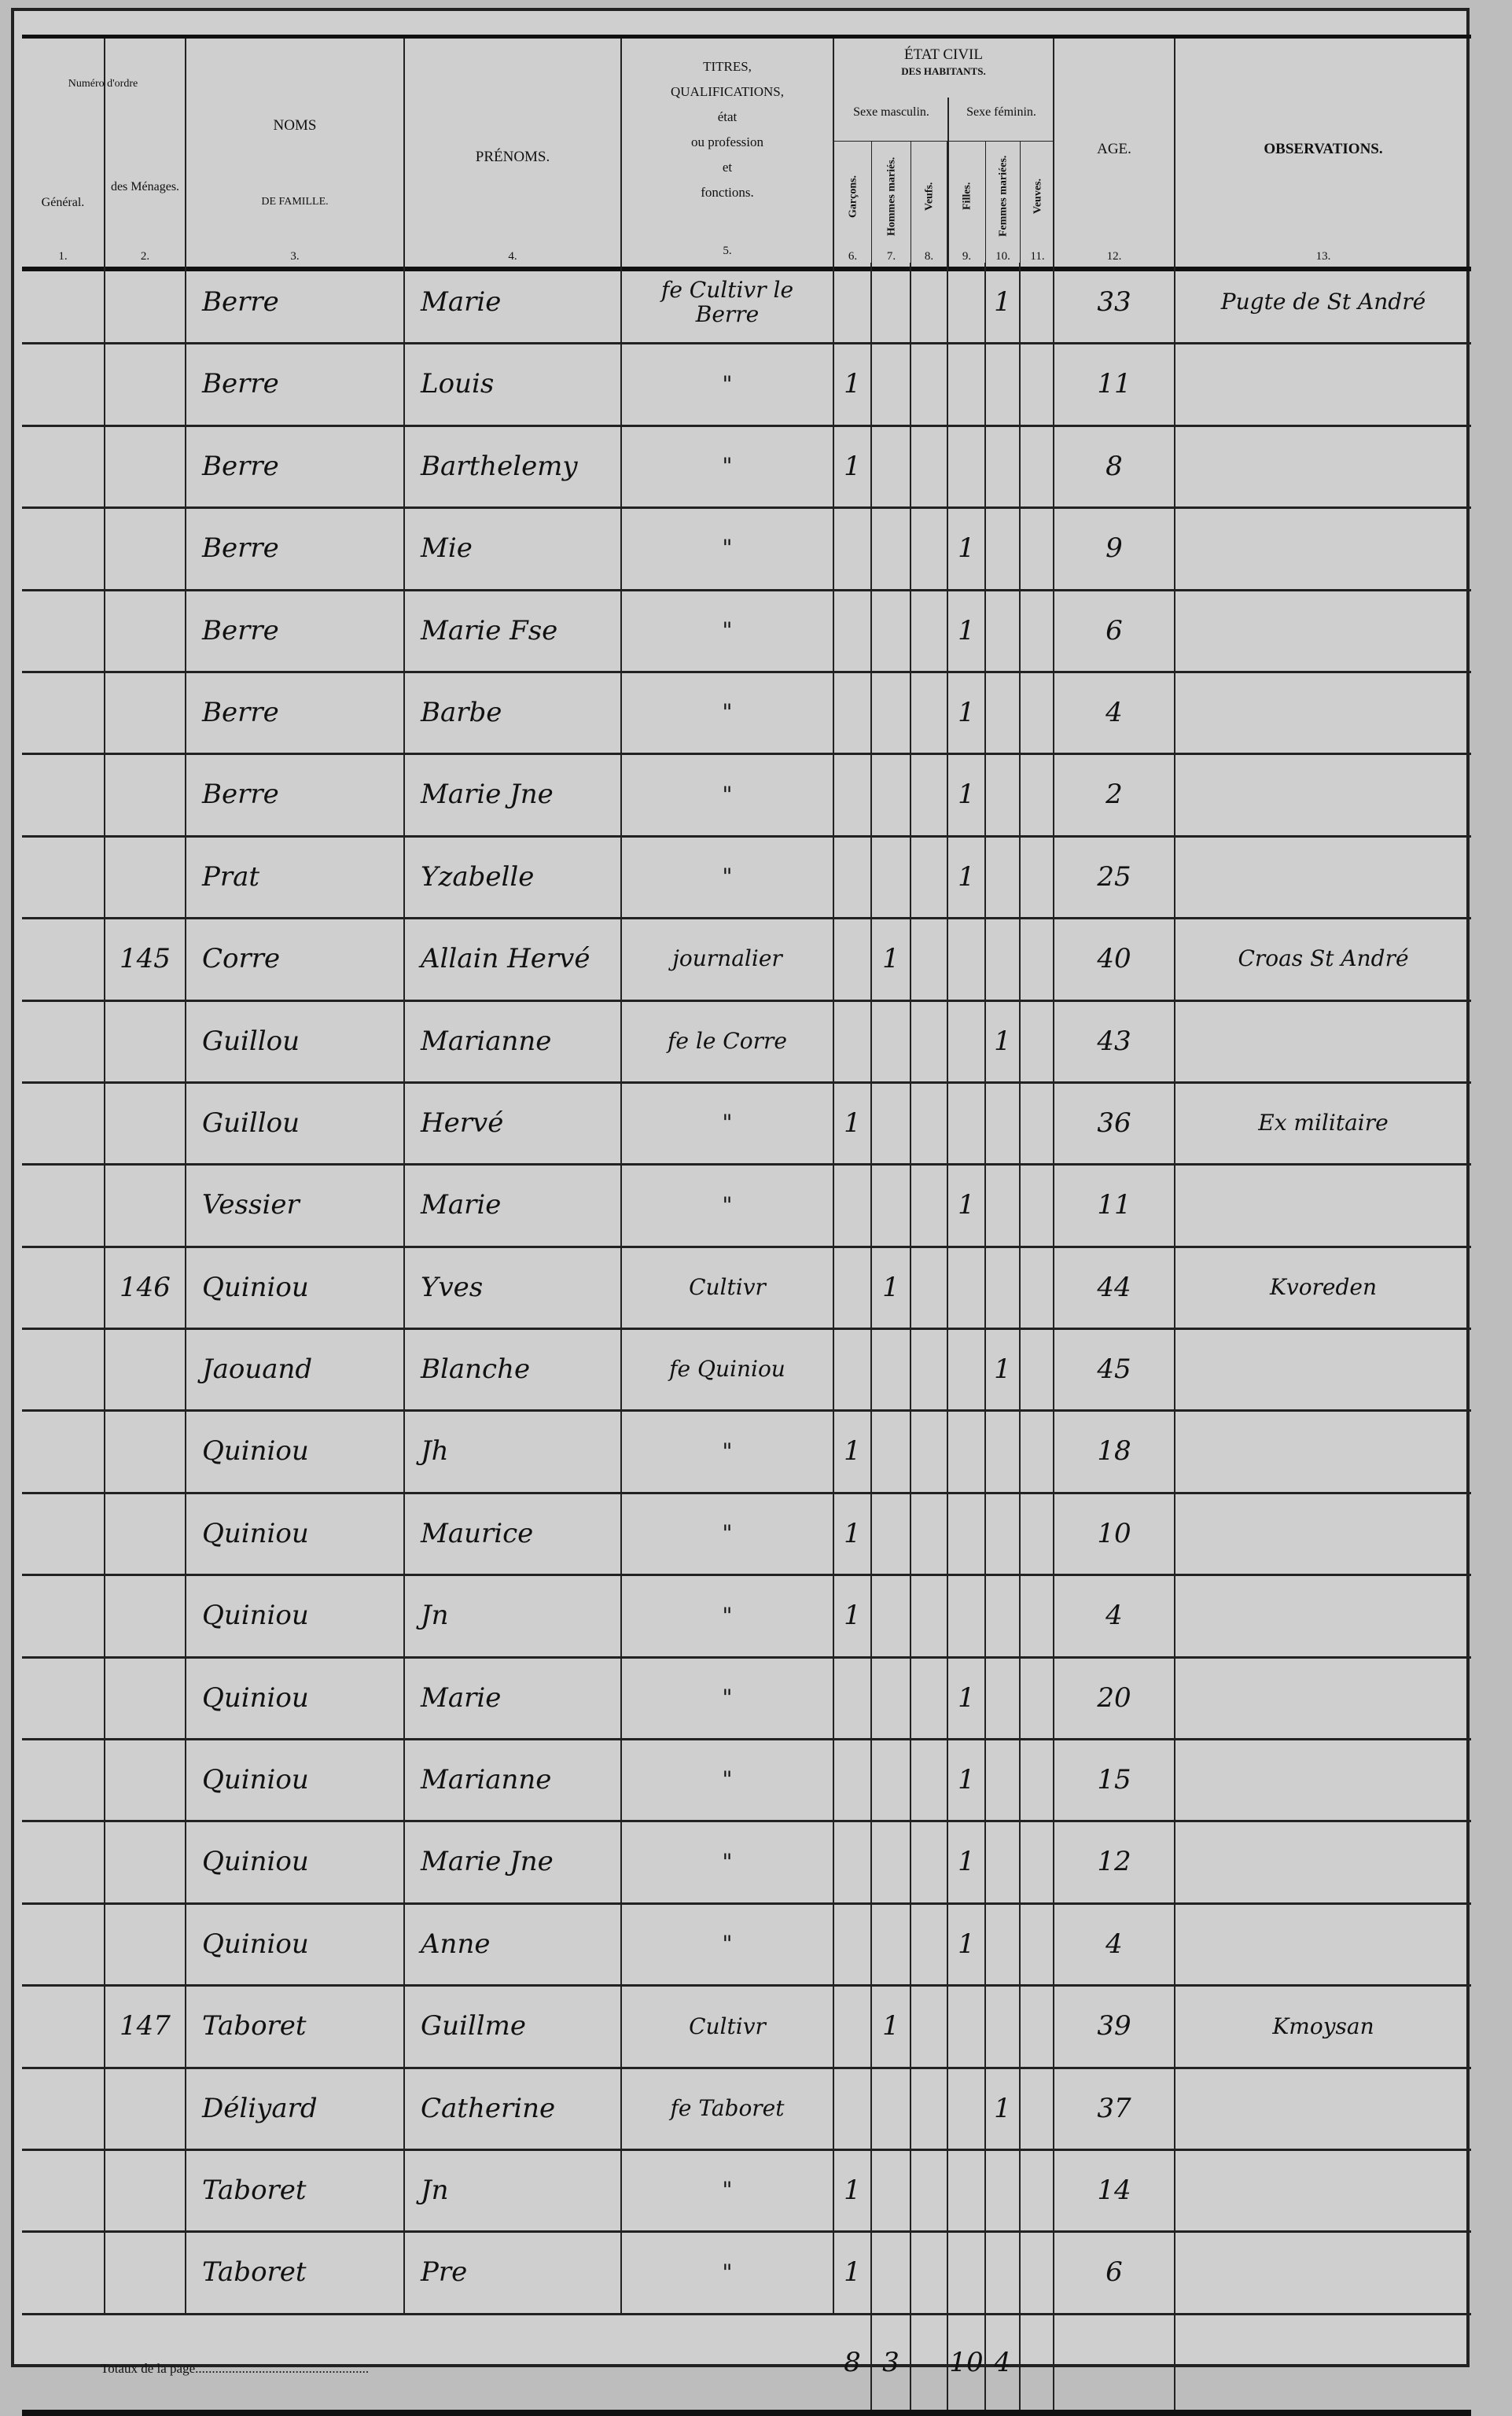 This screenshot has width=1512, height=2416. What do you see at coordinates (728, 2027) in the screenshot?
I see `cell-titre: Cultivr` at bounding box center [728, 2027].